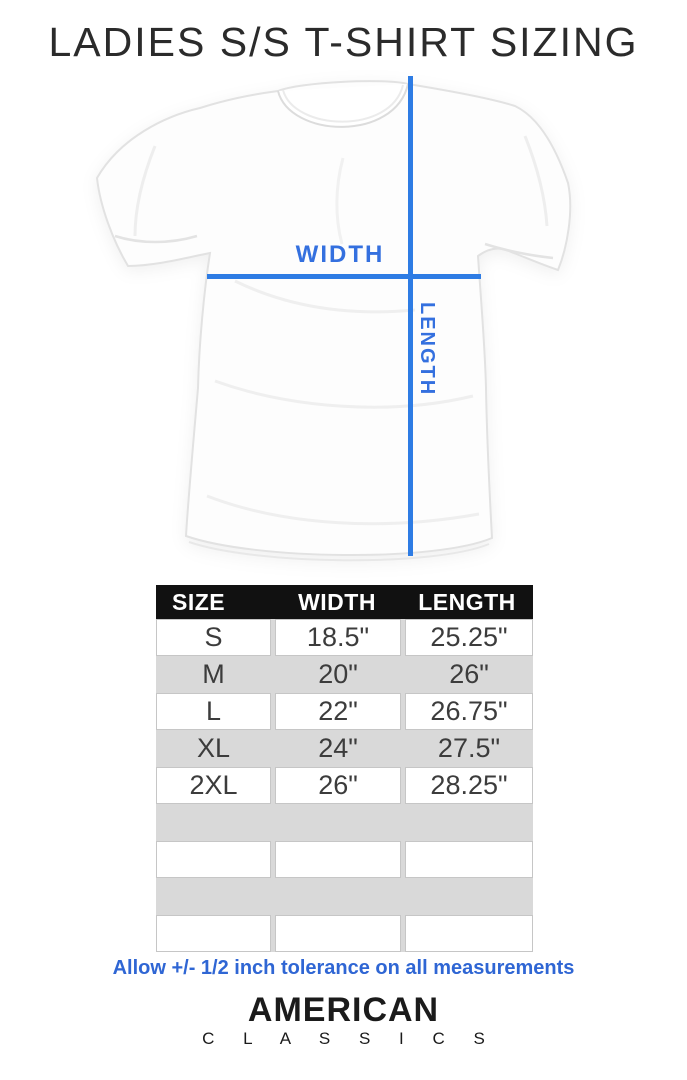 The height and width of the screenshot is (1080, 687). Describe the element at coordinates (343, 103) in the screenshot. I see `tshirt-collar-rib` at that location.